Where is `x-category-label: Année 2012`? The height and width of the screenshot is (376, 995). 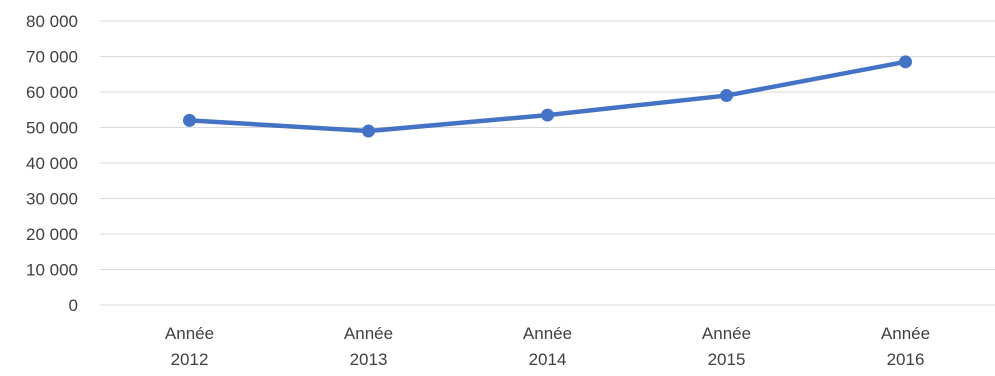
x-category-label: Année 2012 is located at coordinates (189, 346).